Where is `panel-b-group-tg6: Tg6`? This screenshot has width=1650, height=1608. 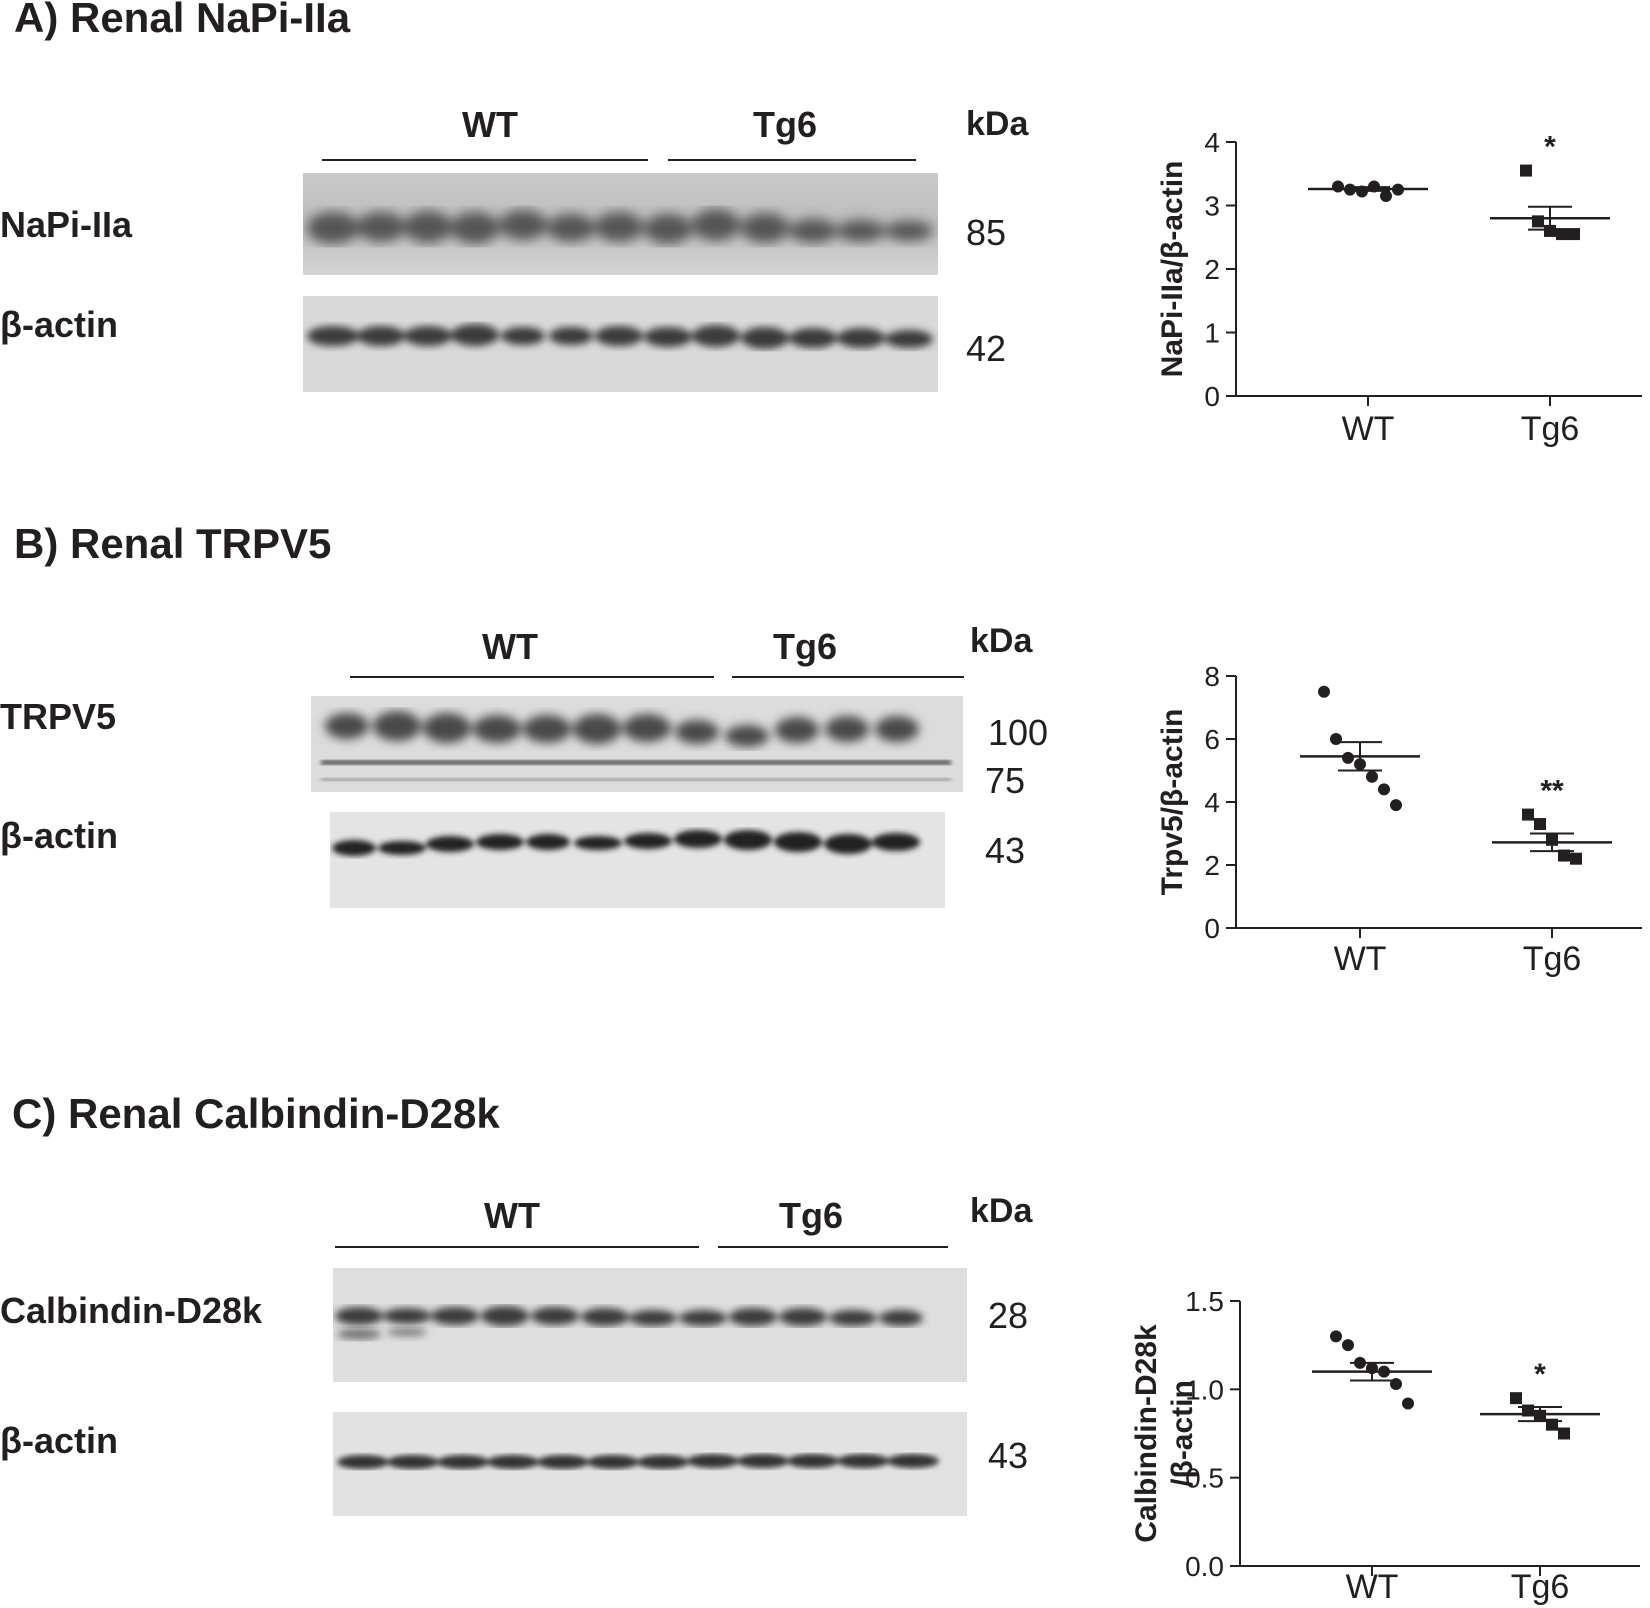 panel-b-group-tg6: Tg6 is located at coordinates (804, 646).